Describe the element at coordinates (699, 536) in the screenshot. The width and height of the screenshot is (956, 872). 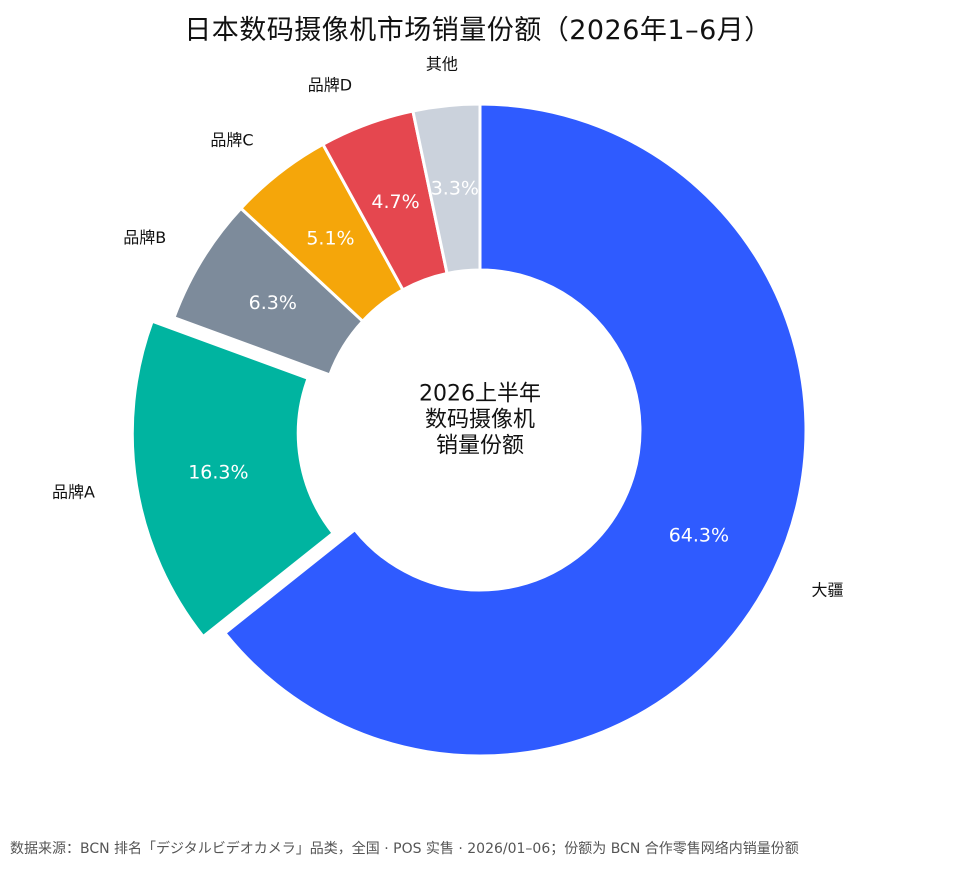
I see `value-label-1: 64.3%` at that location.